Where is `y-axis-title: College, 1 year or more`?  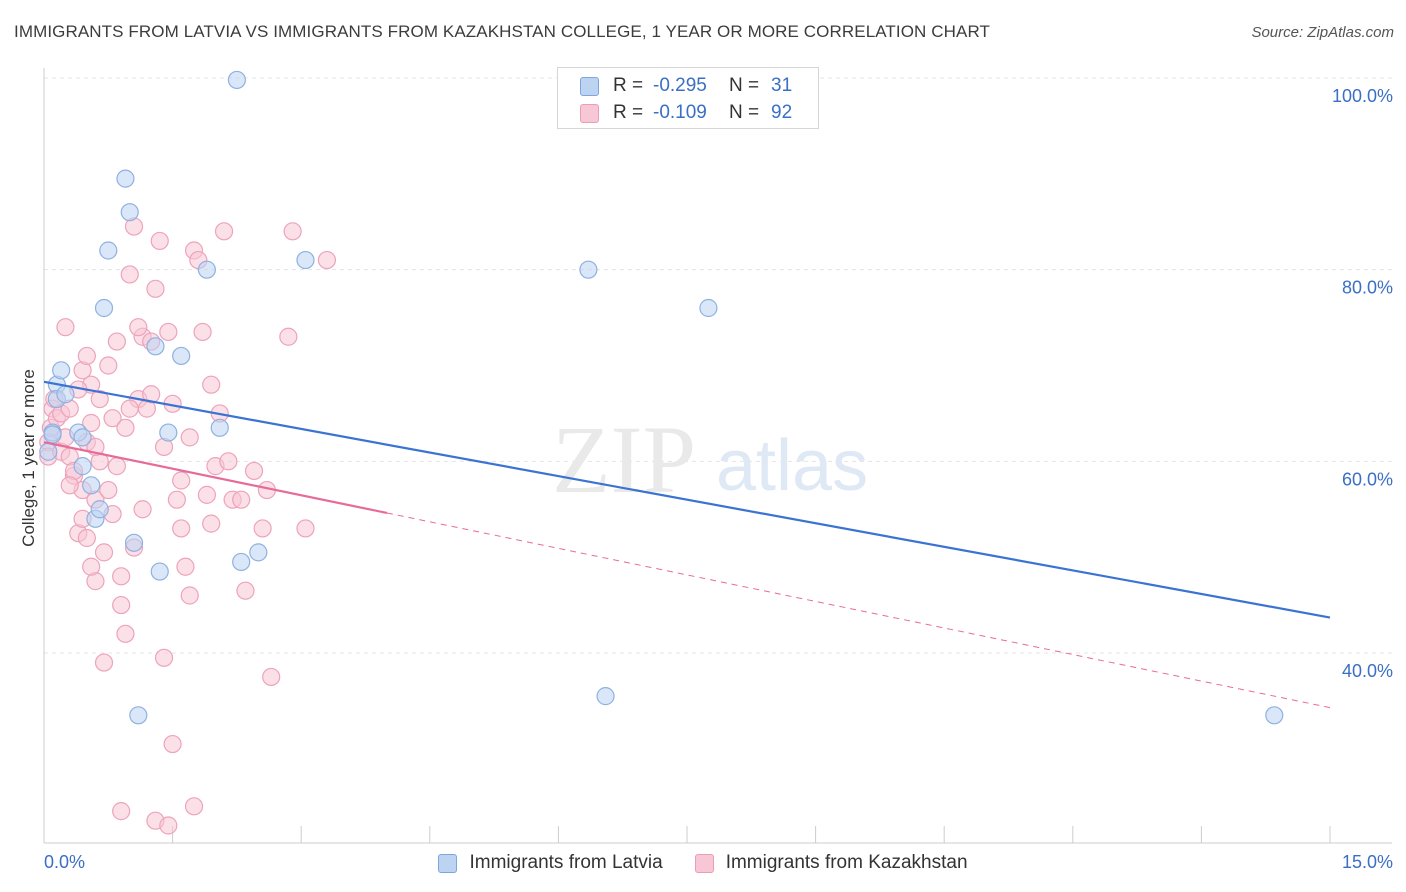 y-axis-title: College, 1 year or more is located at coordinates (28, 458).